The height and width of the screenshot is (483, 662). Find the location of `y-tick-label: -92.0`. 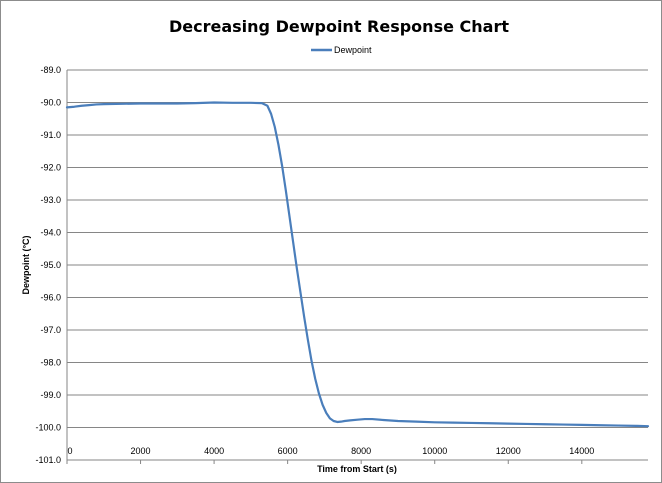

y-tick-label: -92.0 is located at coordinates (50, 168).